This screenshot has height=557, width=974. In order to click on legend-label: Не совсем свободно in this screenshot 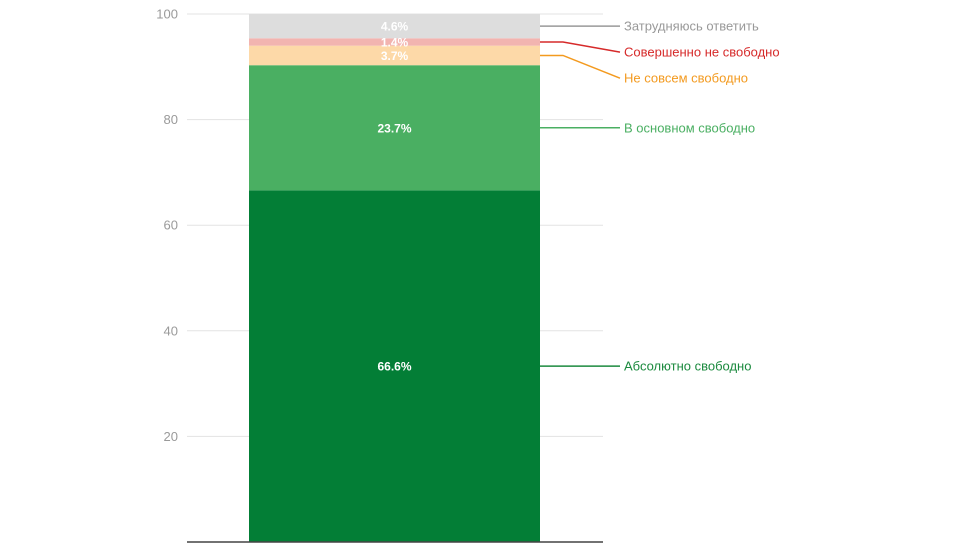, I will do `click(686, 78)`.